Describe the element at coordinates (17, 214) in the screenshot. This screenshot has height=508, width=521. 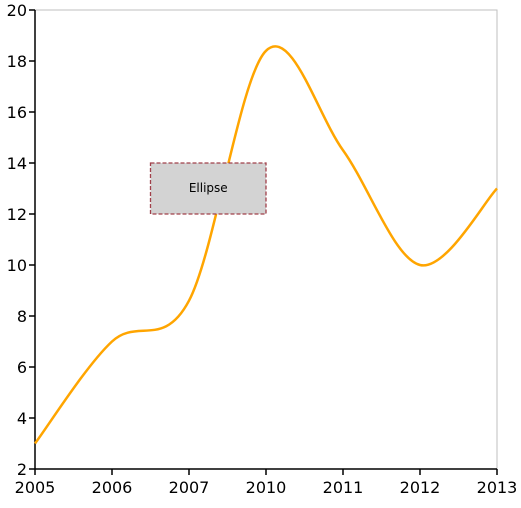
I see `y-tick-label: 12` at that location.